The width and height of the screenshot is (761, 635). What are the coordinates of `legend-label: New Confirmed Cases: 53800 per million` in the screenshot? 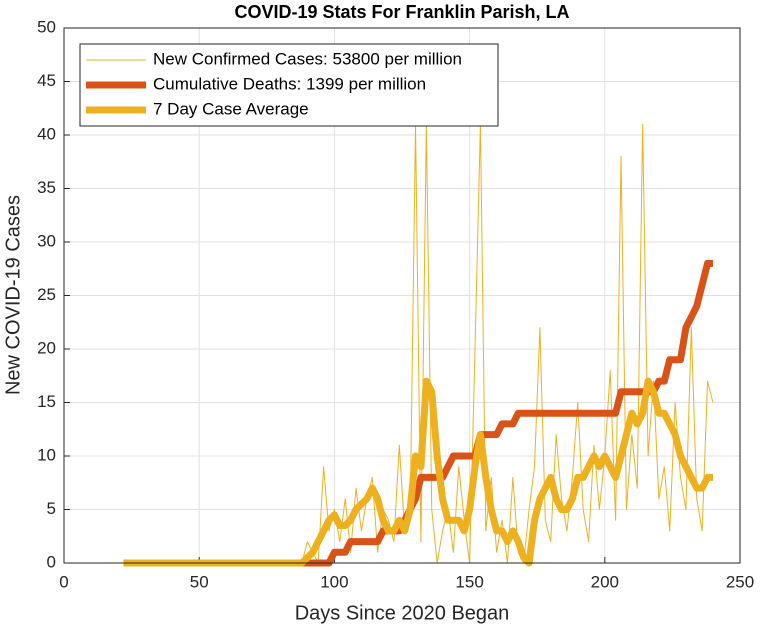 It's located at (307, 58).